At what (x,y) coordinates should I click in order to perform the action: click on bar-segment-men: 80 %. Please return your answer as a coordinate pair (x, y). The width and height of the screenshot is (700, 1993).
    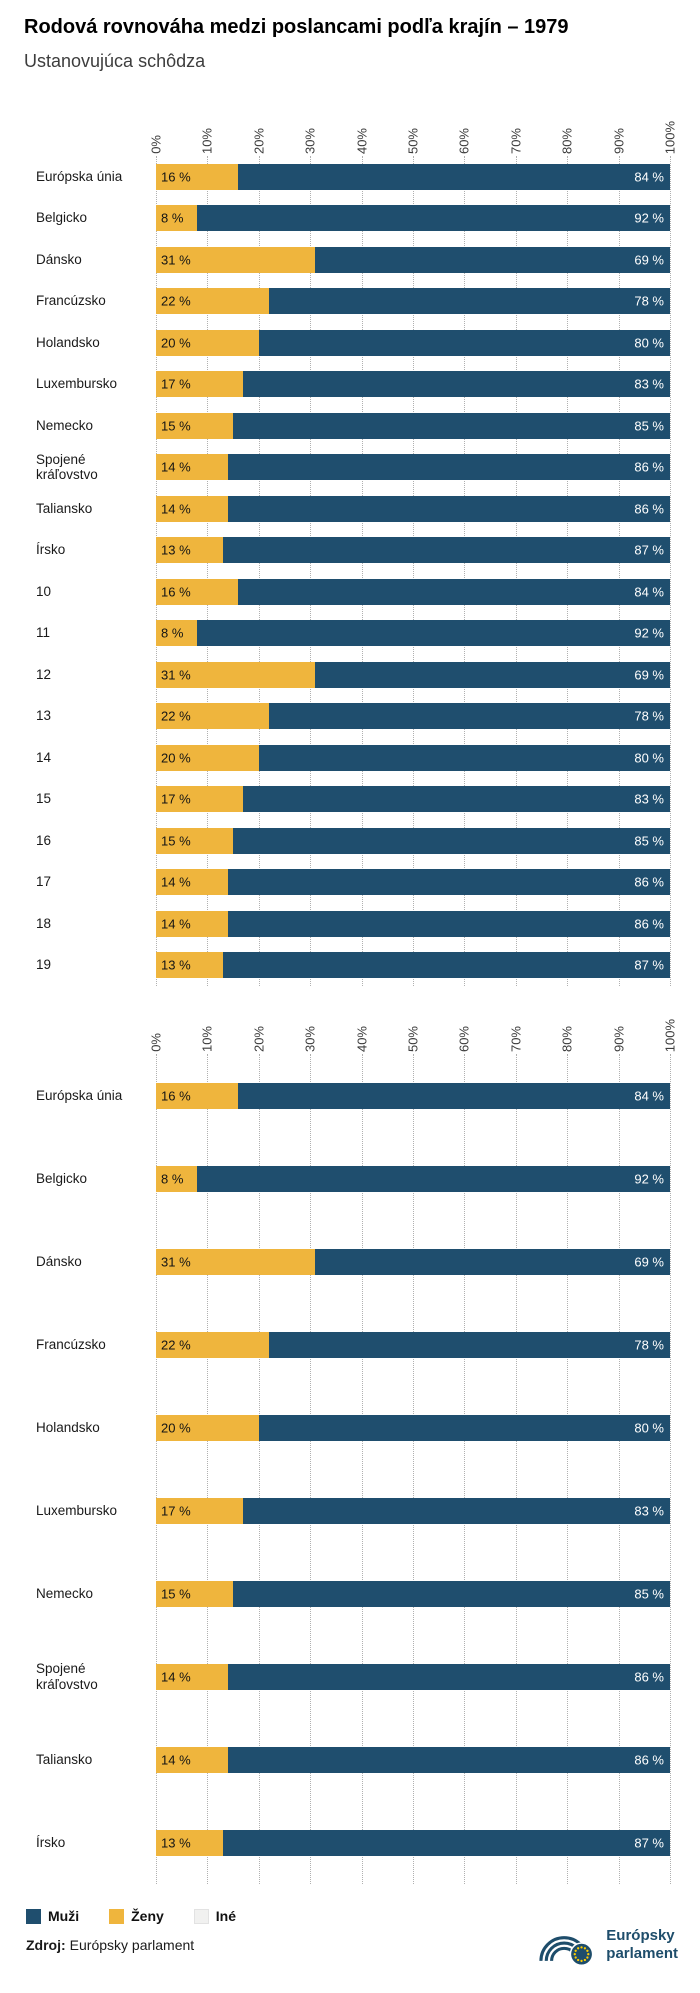
    Looking at the image, I should click on (464, 757).